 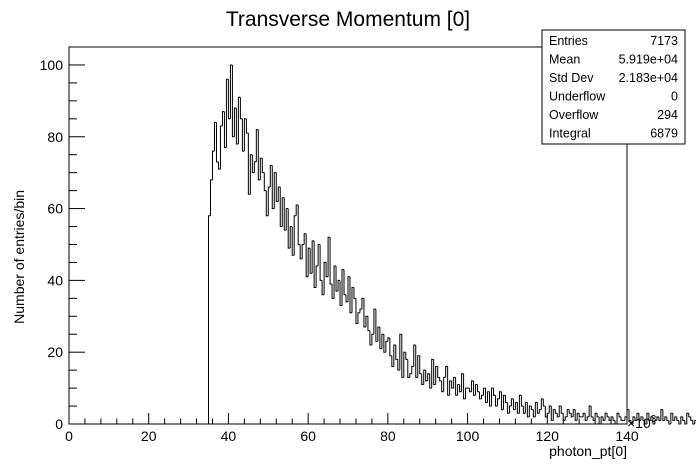 What do you see at coordinates (149, 436) in the screenshot?
I see `x-tick-label: 20` at bounding box center [149, 436].